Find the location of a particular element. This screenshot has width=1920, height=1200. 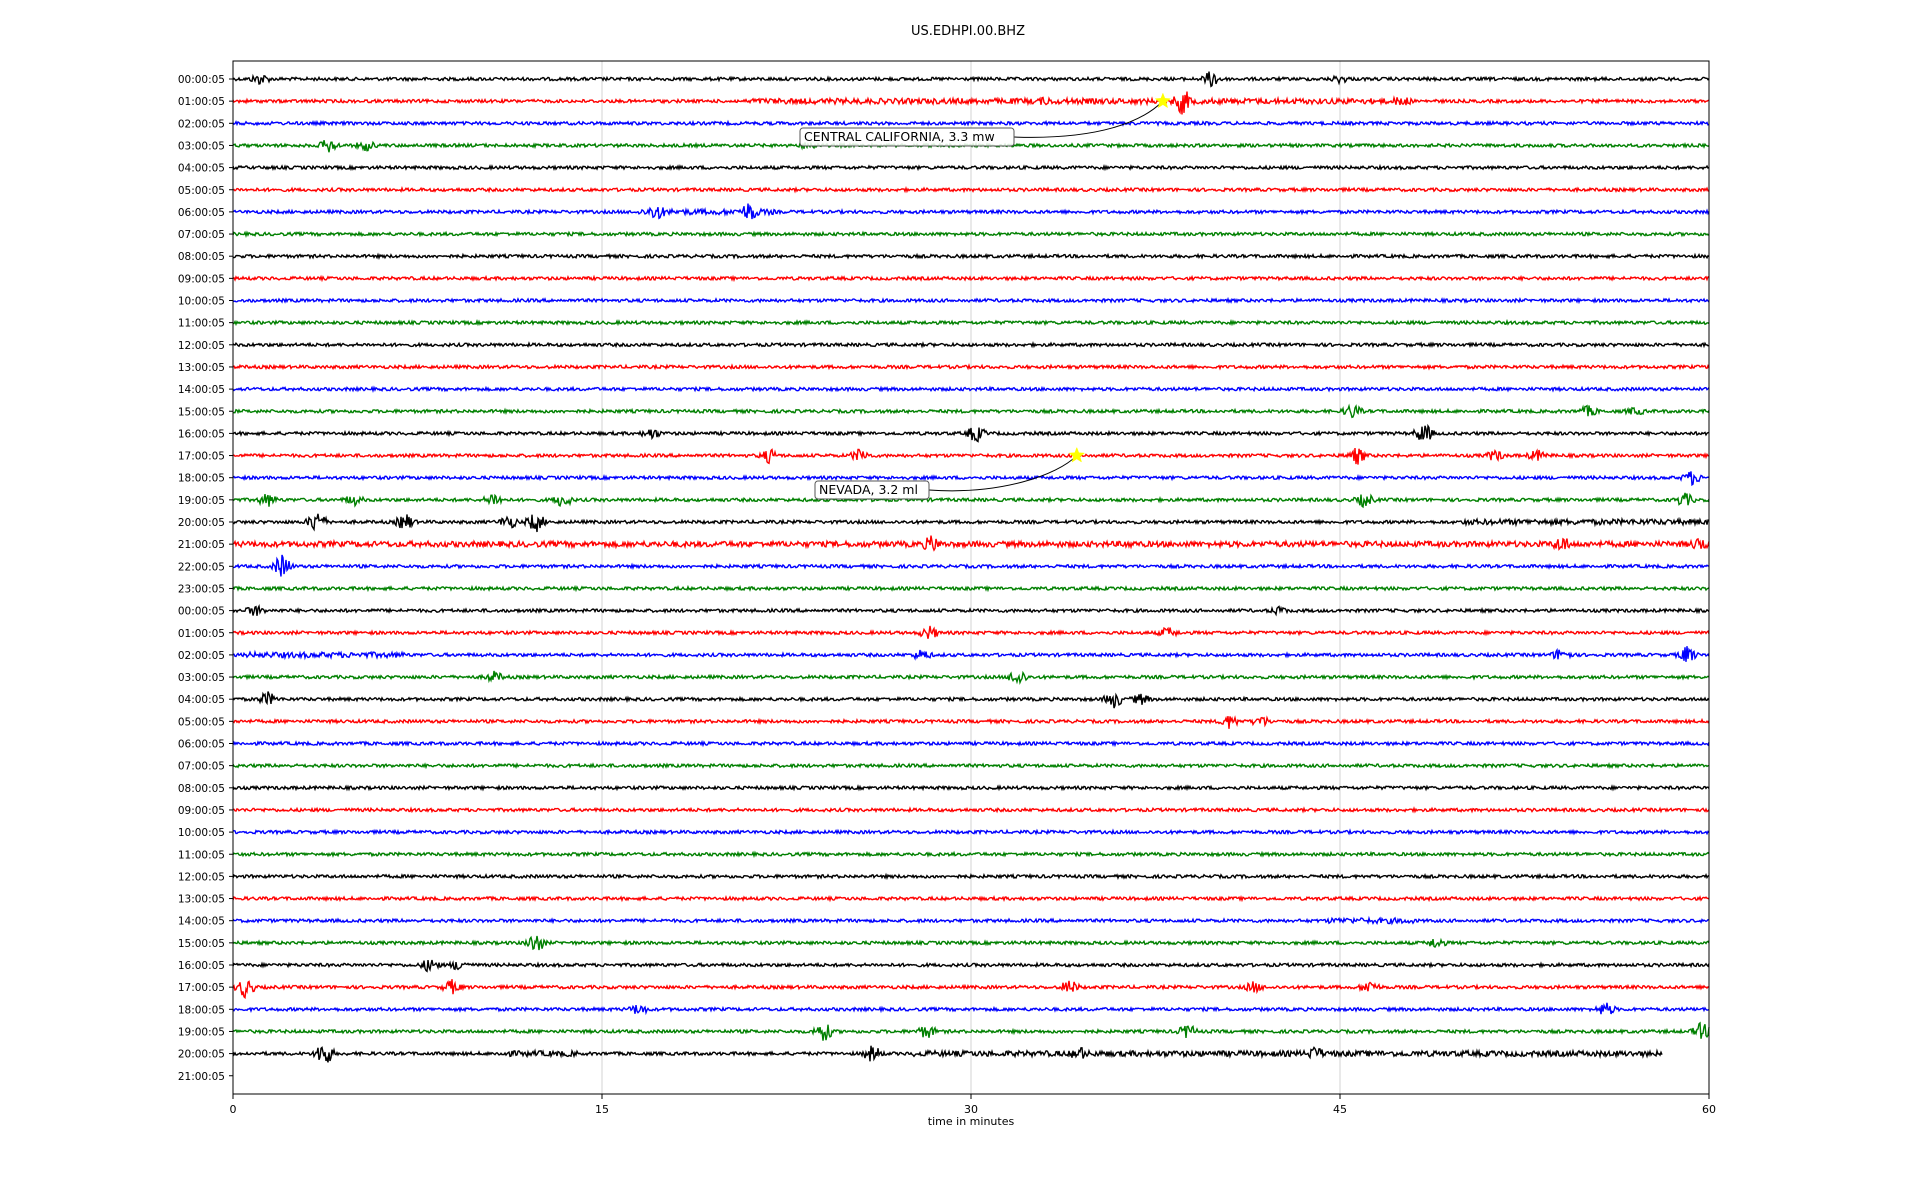

row-label: 14:00:05 is located at coordinates (201, 390).